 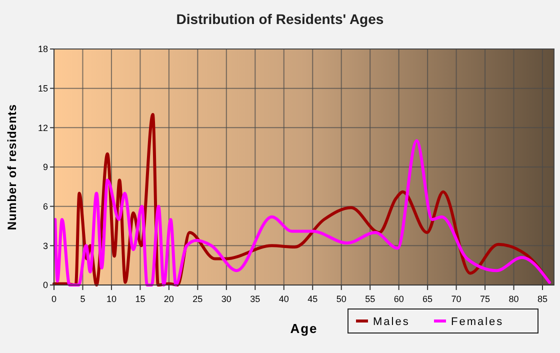 I want to click on x-tick-label: 55, so click(x=370, y=299).